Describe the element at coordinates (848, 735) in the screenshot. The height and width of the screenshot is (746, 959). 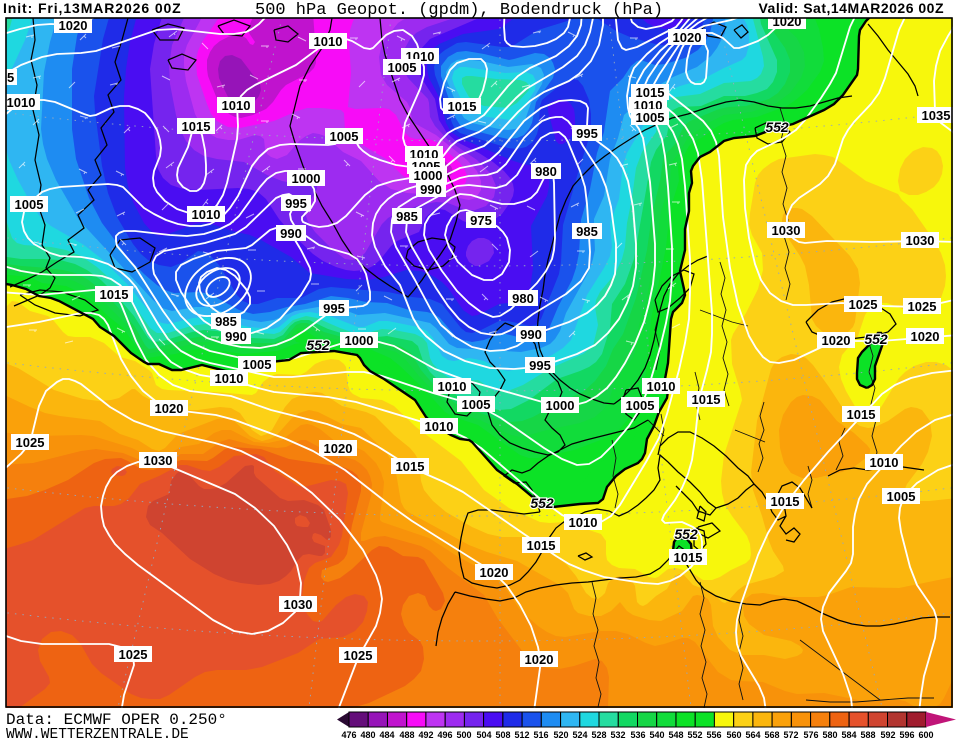
I see `svg-text: 584` at that location.